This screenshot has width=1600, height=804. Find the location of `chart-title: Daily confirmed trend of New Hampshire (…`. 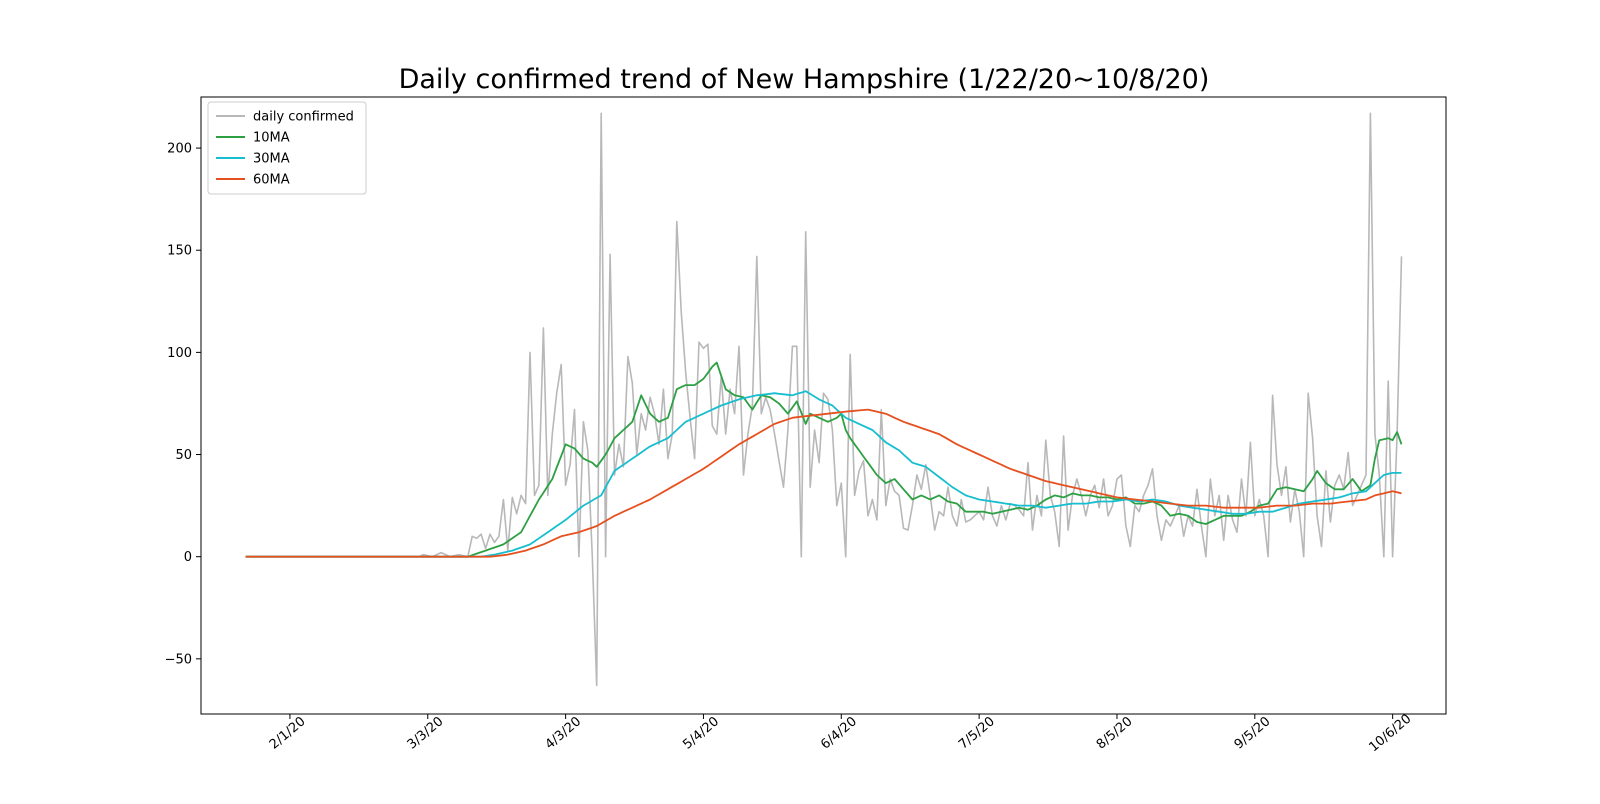

chart-title: Daily confirmed trend of New Hampshire (… is located at coordinates (804, 79).